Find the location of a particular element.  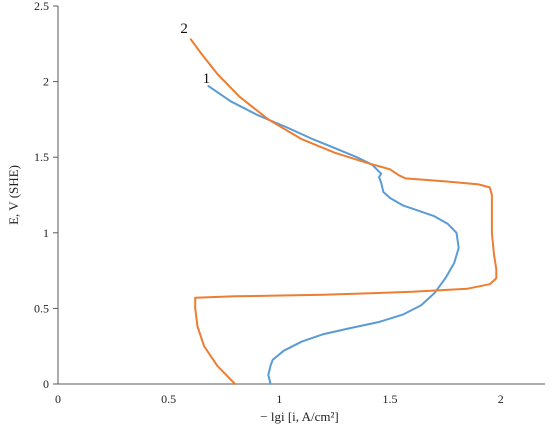

x-tick-label: 1.5 is located at coordinates (390, 399).